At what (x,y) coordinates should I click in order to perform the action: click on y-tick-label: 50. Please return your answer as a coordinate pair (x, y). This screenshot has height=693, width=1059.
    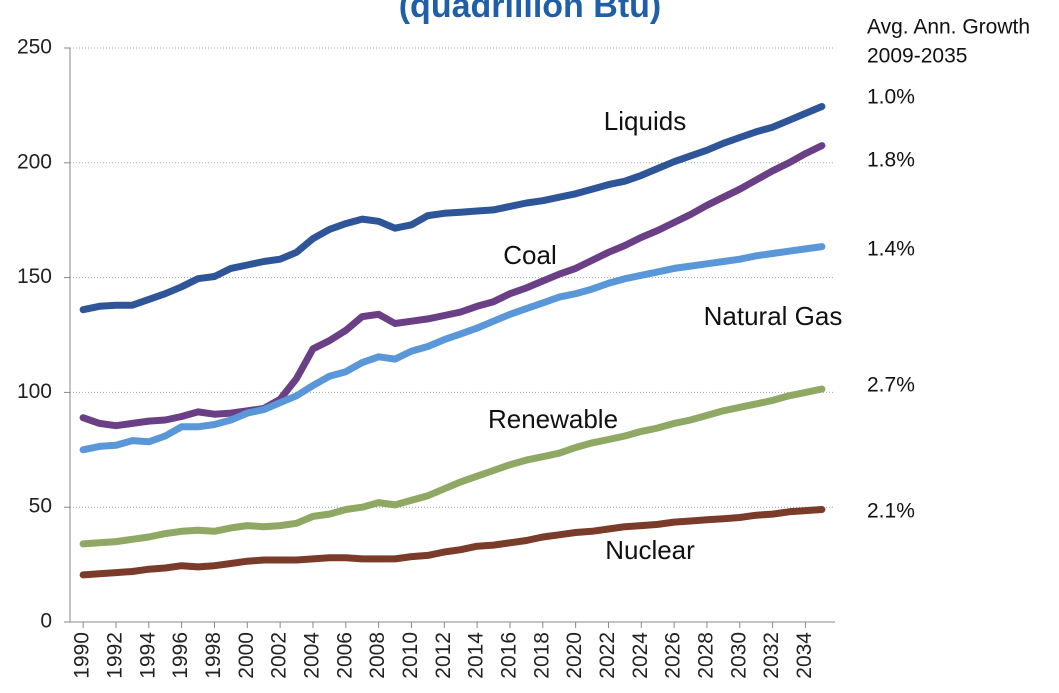
    Looking at the image, I should click on (40, 506).